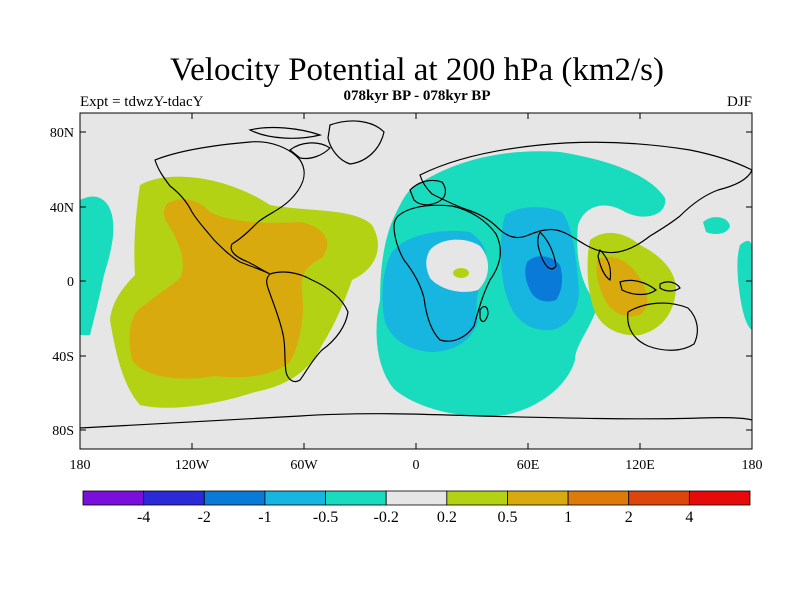 This screenshot has width=800, height=600. I want to click on season-label: DJF, so click(739, 102).